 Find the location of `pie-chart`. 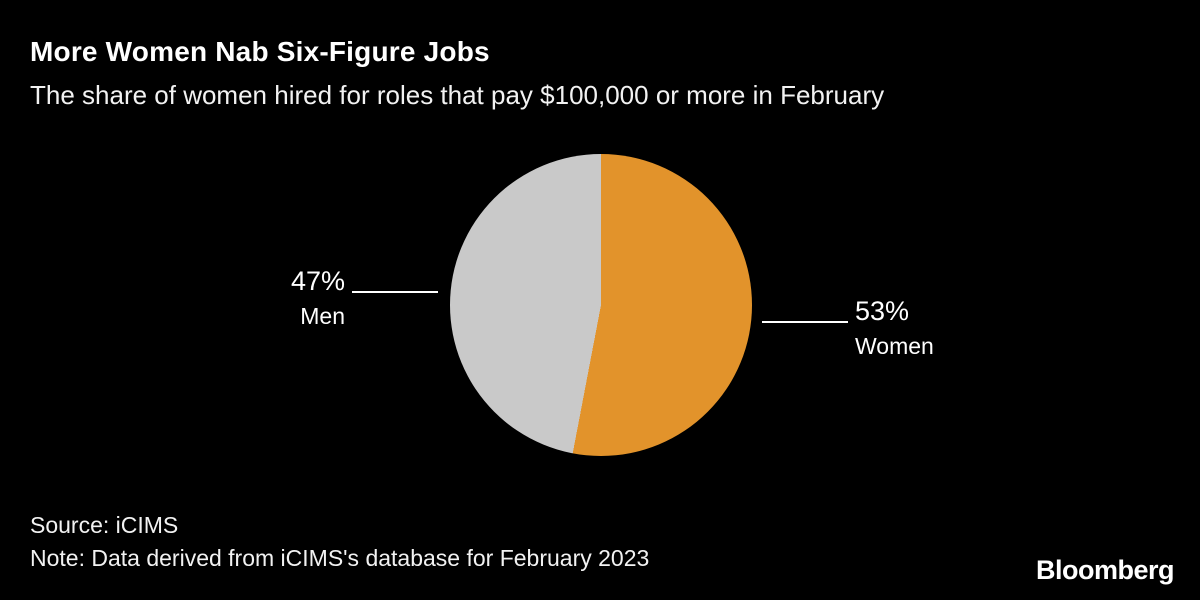

pie-chart is located at coordinates (601, 305).